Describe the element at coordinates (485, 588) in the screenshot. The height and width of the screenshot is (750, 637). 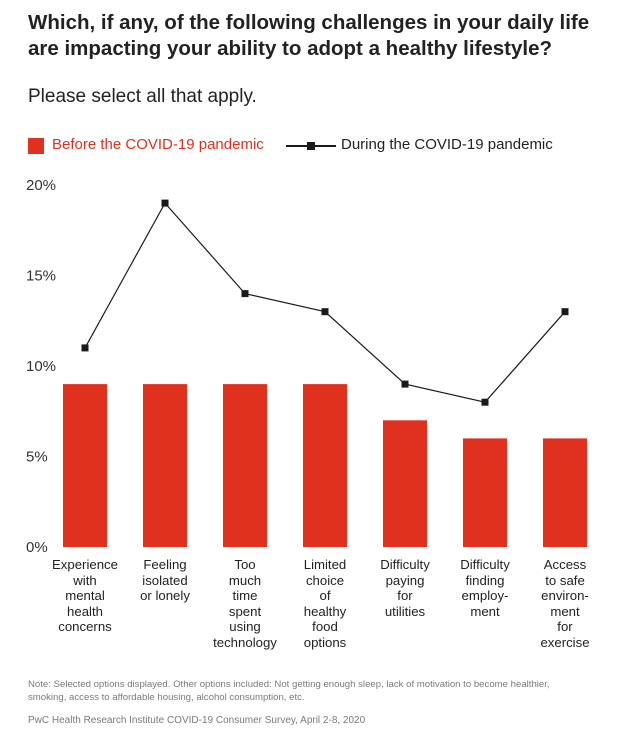
I see `x-tick-label: Difficulty finding employ- ment` at that location.